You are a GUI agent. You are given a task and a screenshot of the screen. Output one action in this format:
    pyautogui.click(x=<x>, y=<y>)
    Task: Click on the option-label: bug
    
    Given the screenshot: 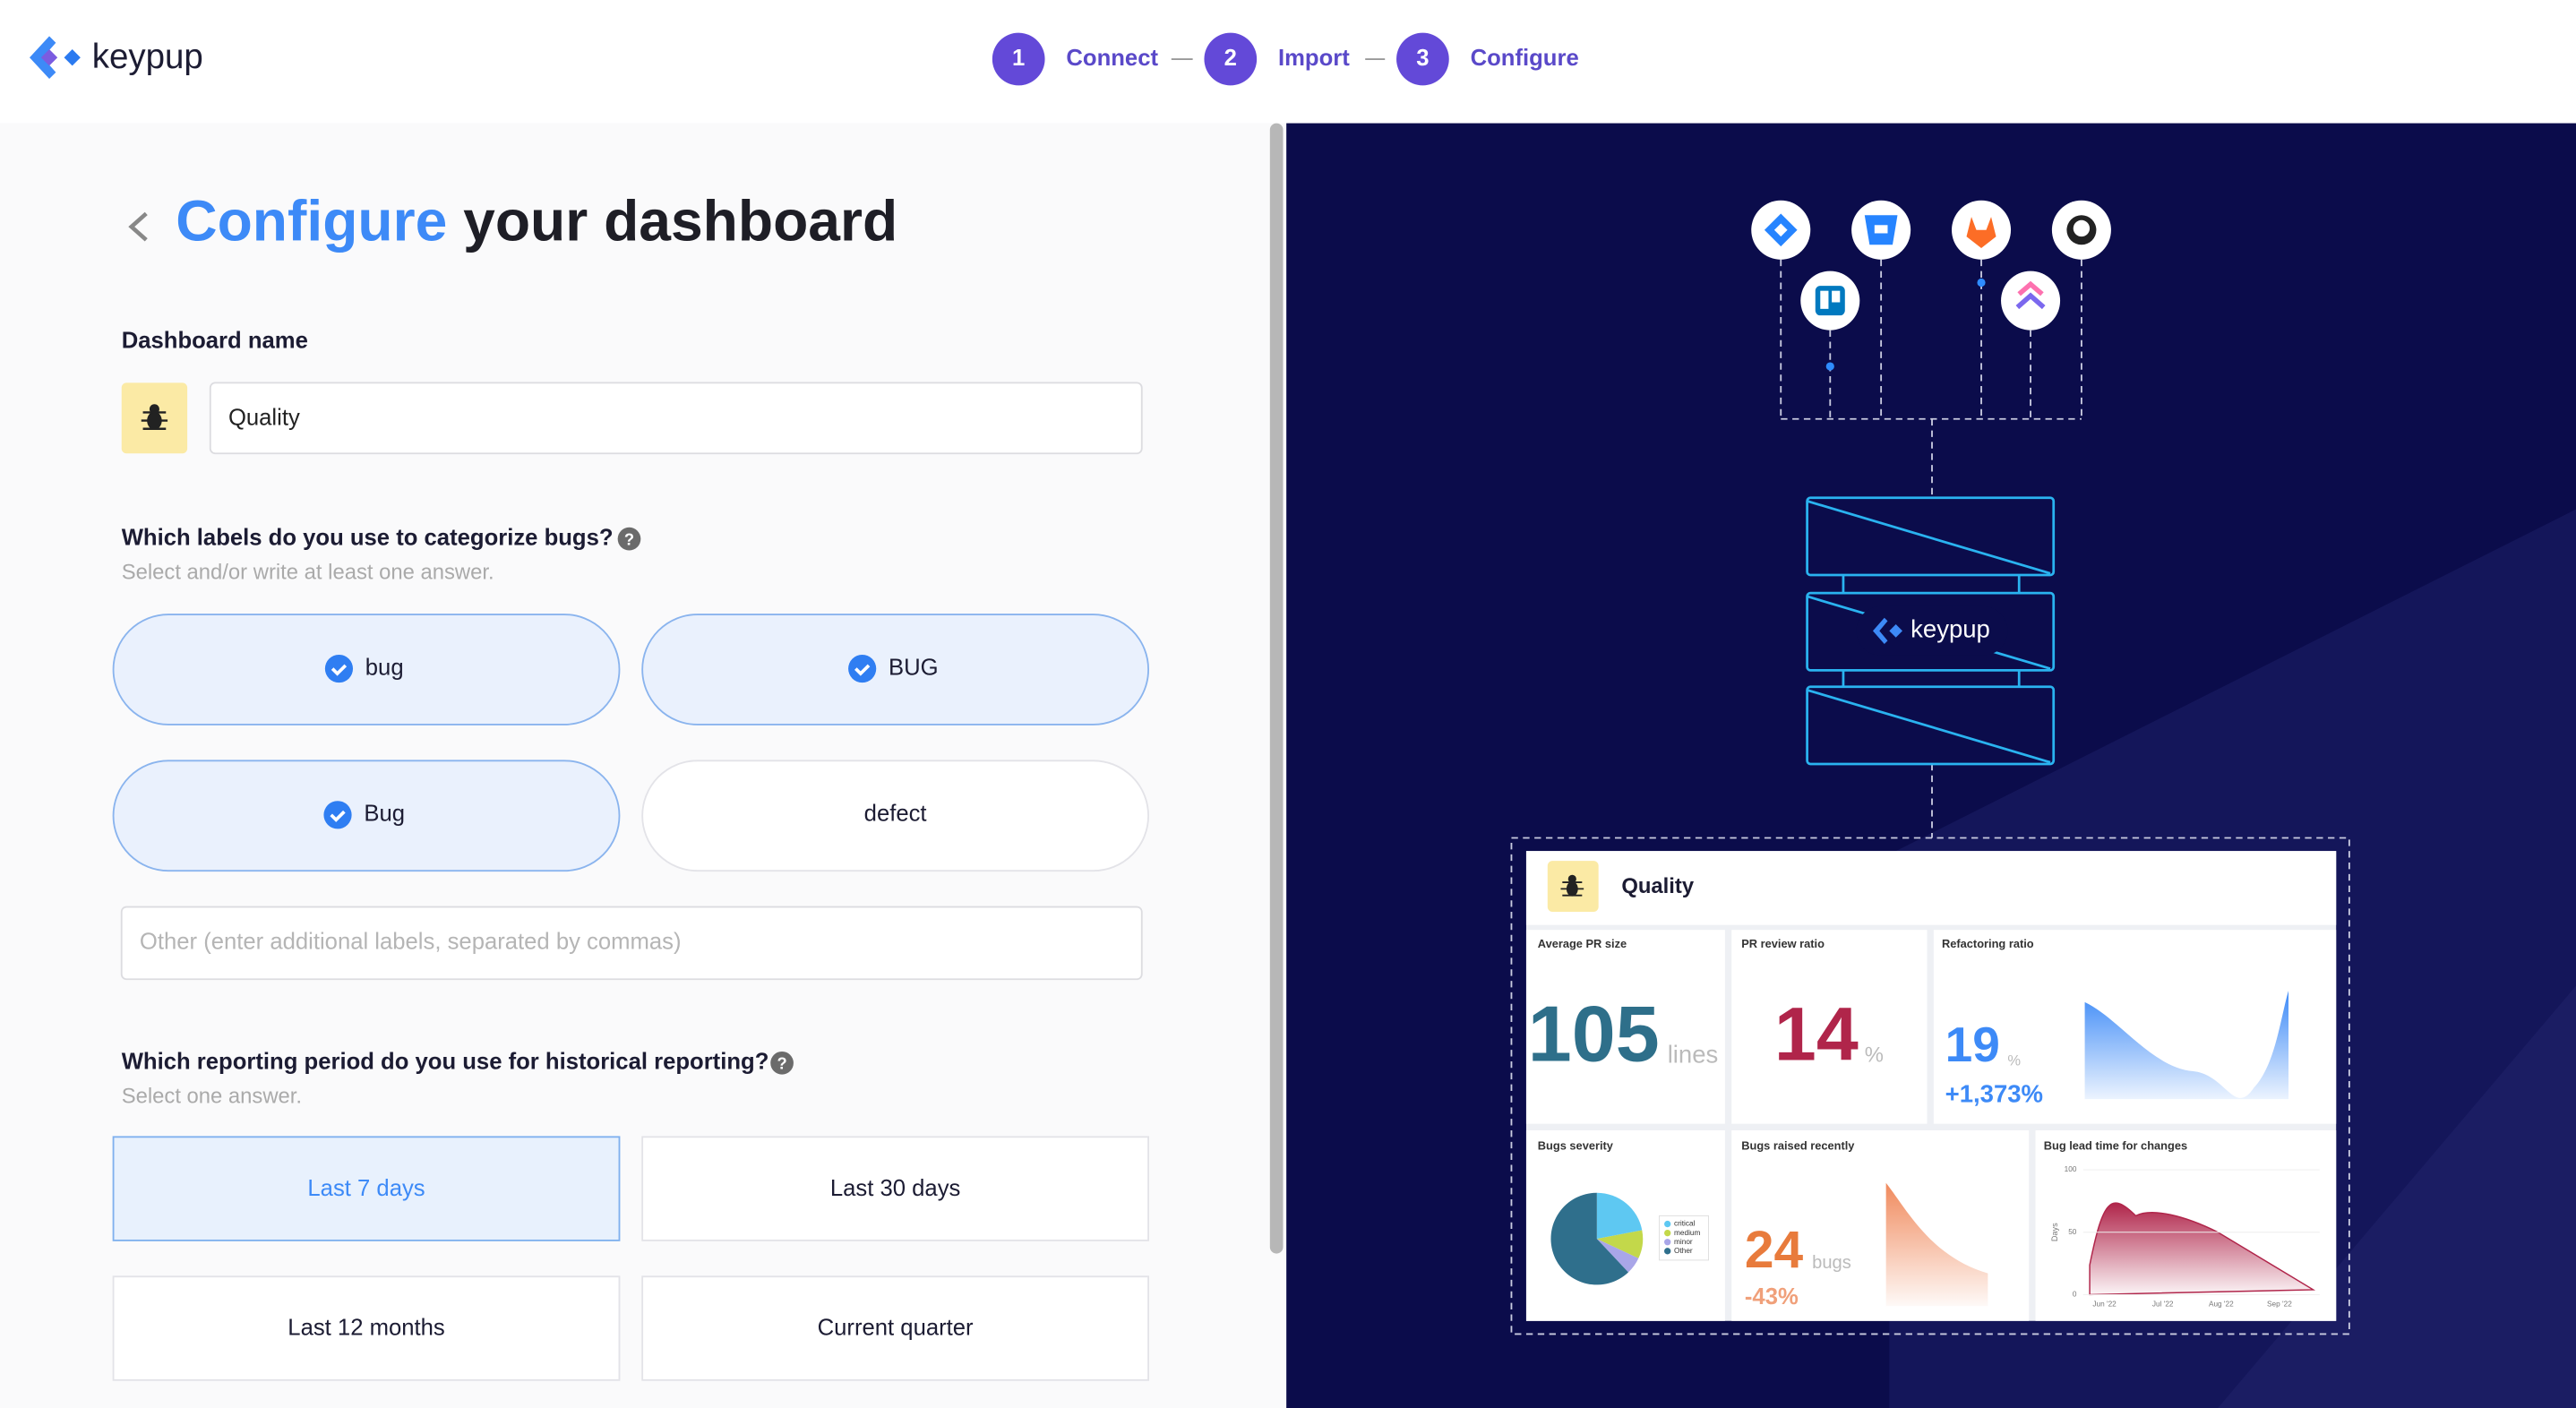 What is the action you would take?
    pyautogui.click(x=384, y=667)
    